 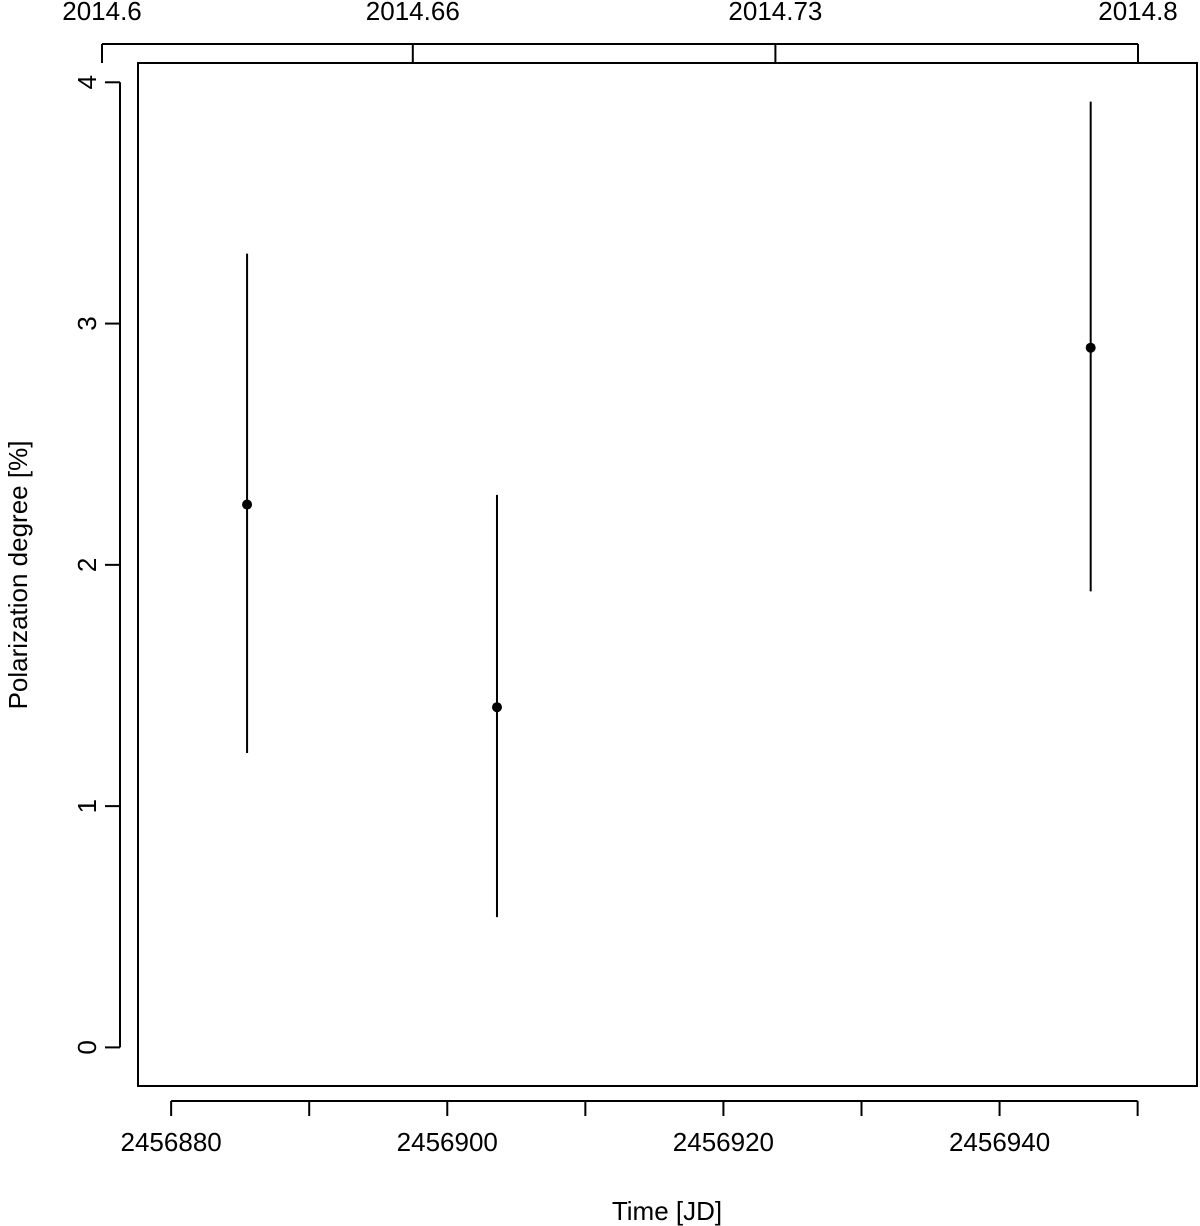 I want to click on y-tick-label: 1, so click(x=87, y=806).